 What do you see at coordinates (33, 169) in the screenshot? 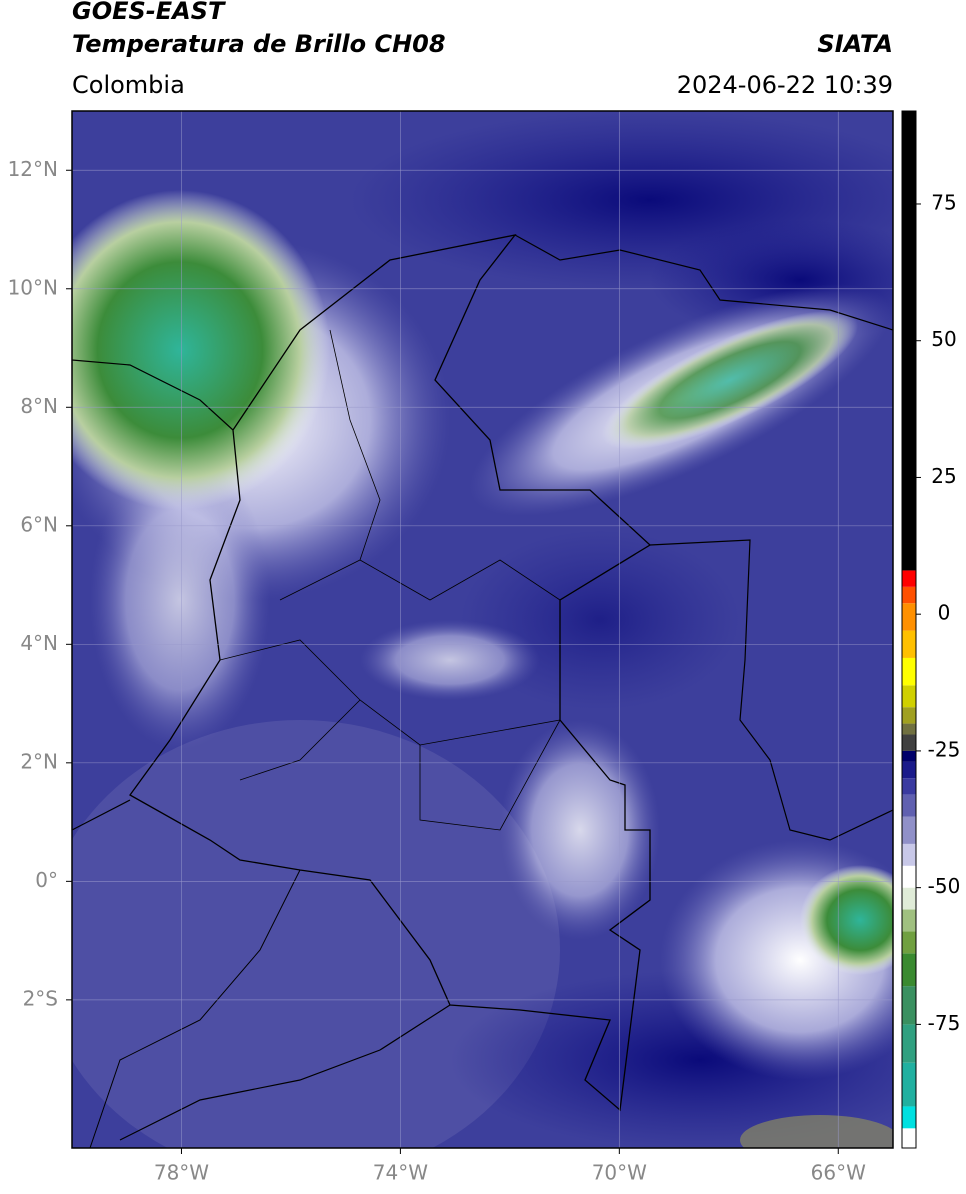
I see `y-tick-label: 12°N` at bounding box center [33, 169].